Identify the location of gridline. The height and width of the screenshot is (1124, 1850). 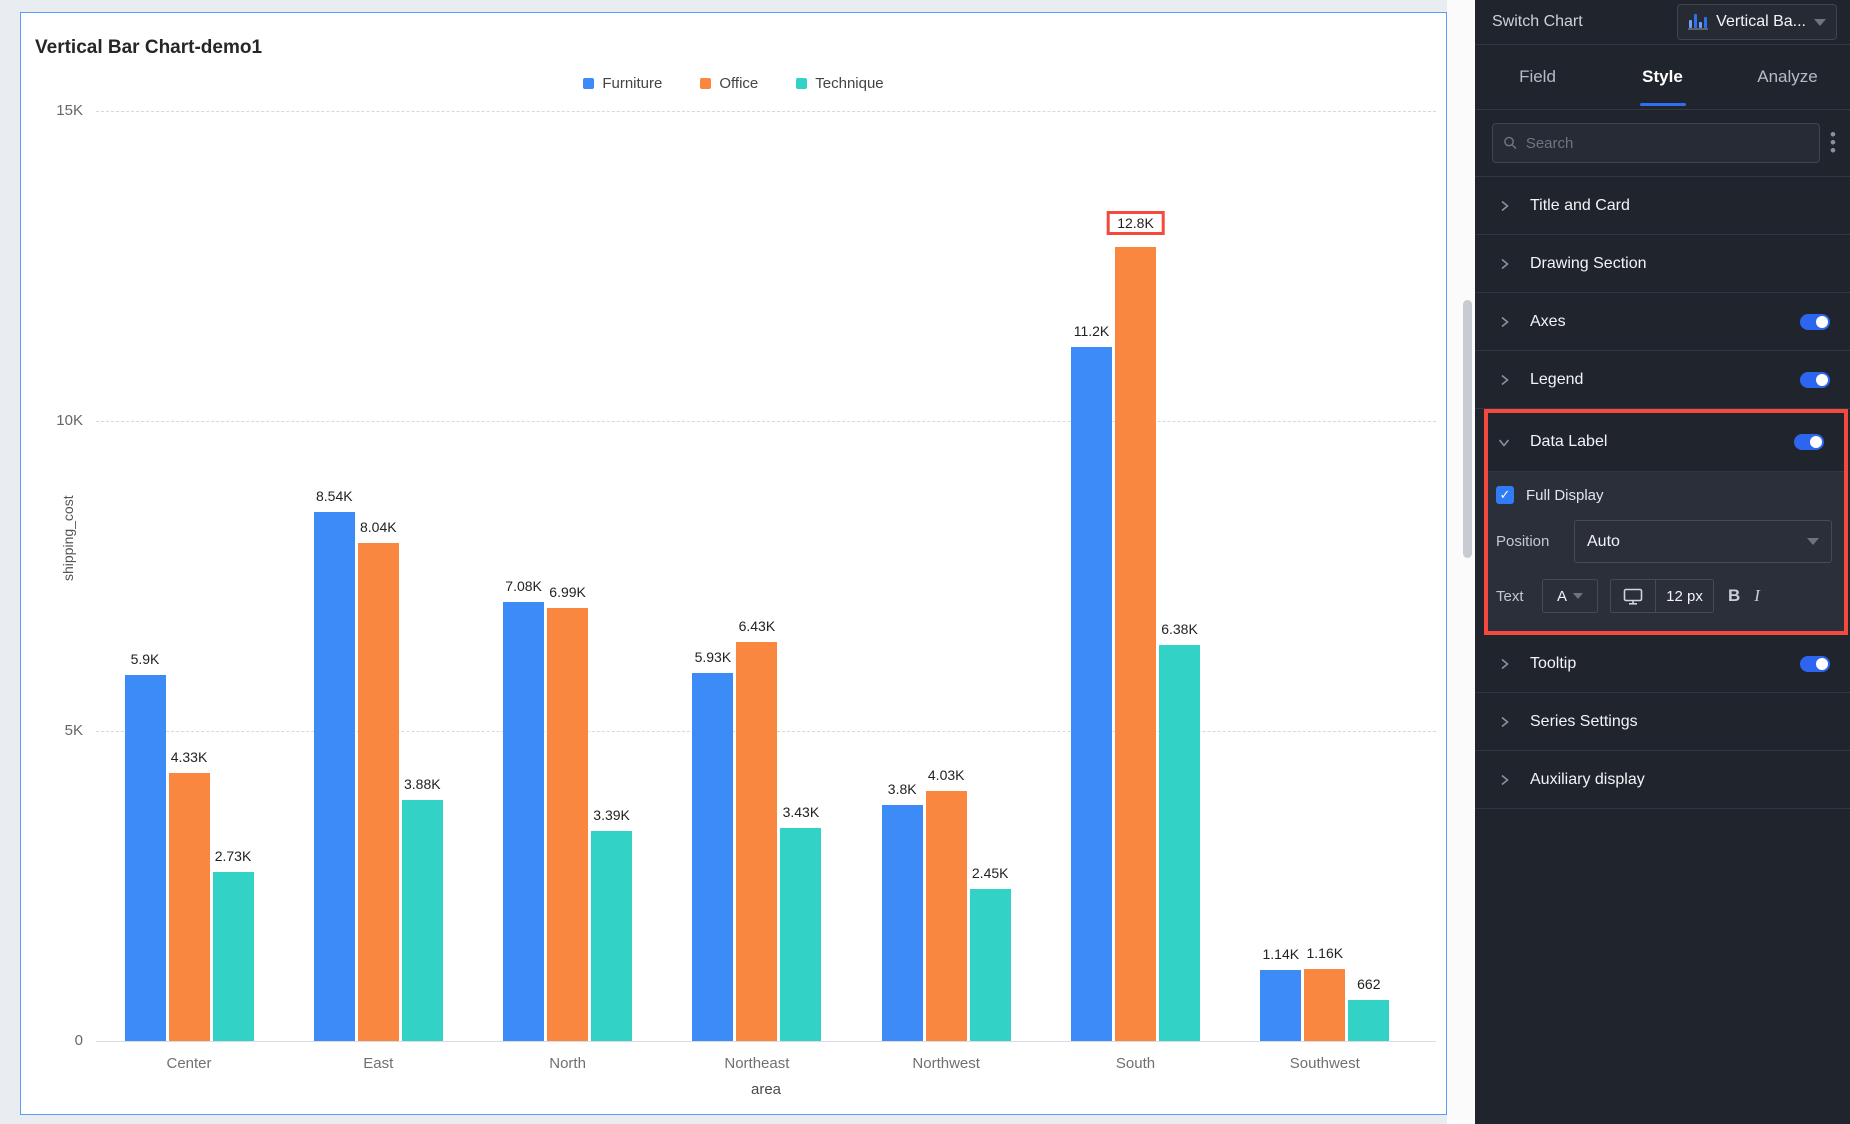
(766, 1041).